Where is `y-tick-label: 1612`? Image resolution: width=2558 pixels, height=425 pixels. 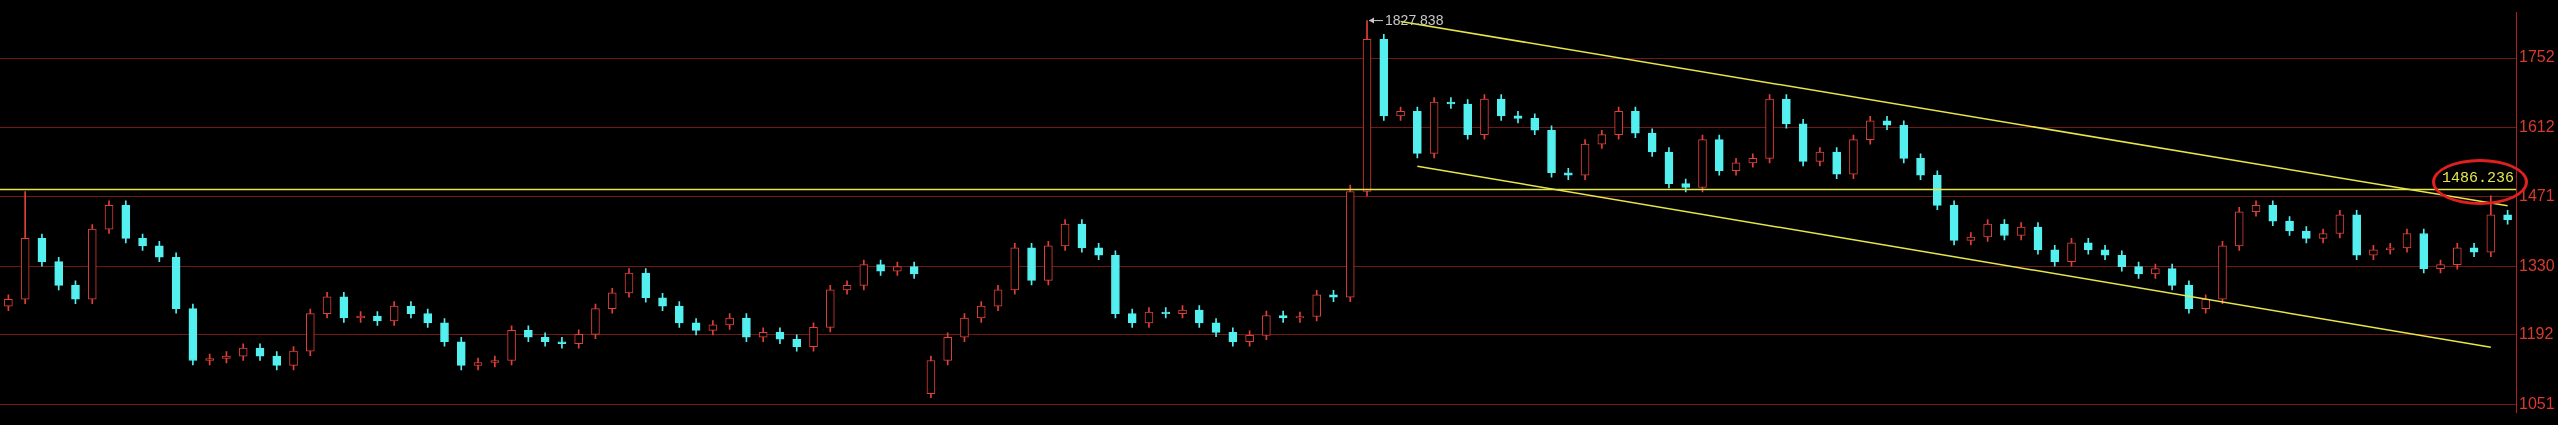
y-tick-label: 1612 is located at coordinates (2537, 126).